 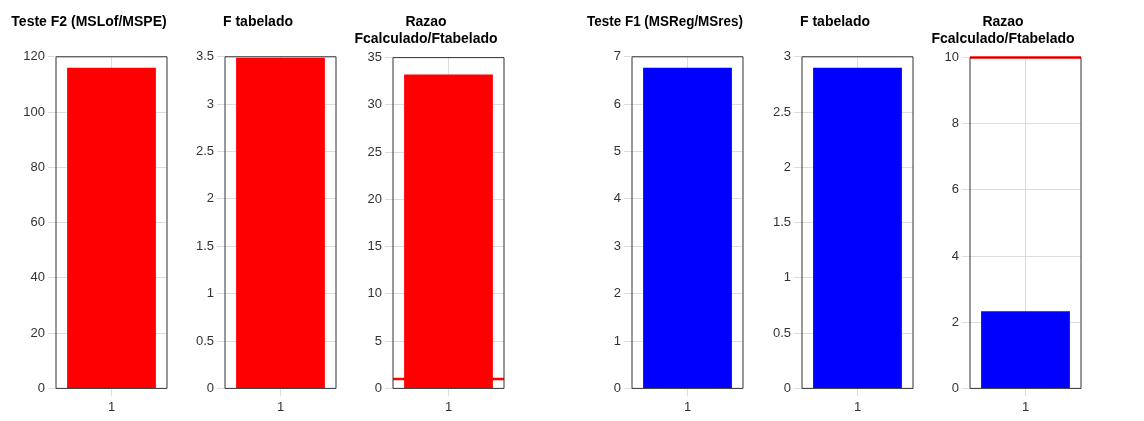 I want to click on y-tick-label: 8, so click(x=955, y=123).